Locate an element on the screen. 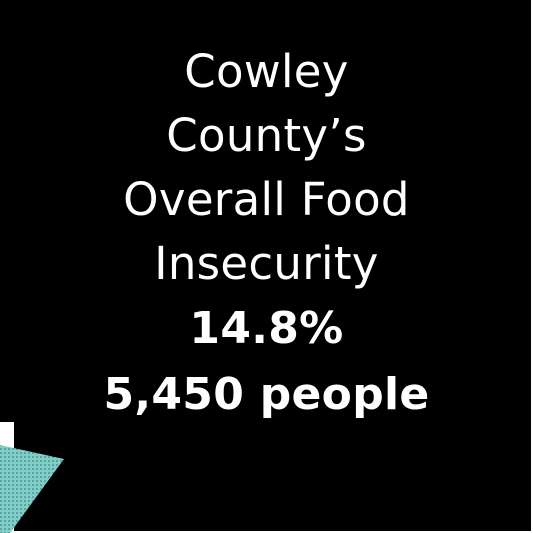 The height and width of the screenshot is (533, 533). percent-value: 14.8% is located at coordinates (266, 328).